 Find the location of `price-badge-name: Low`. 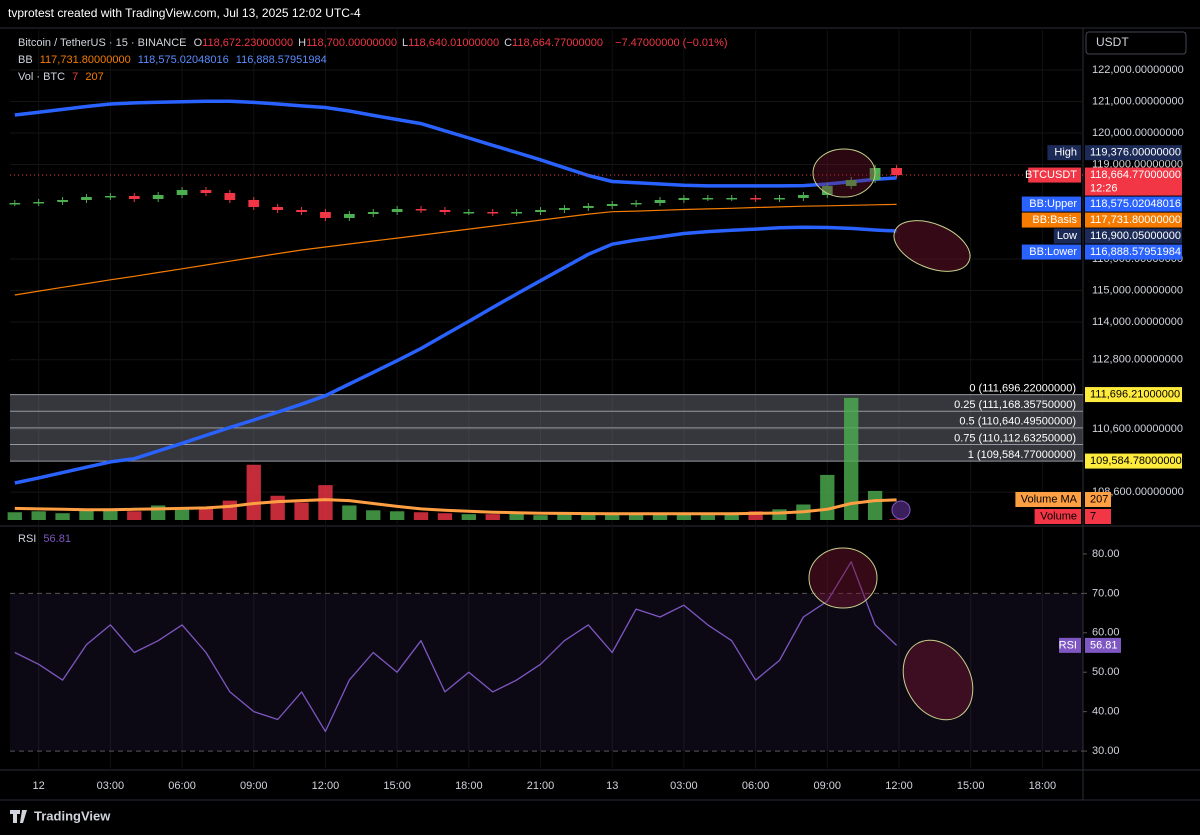

price-badge-name: Low is located at coordinates (1067, 236).